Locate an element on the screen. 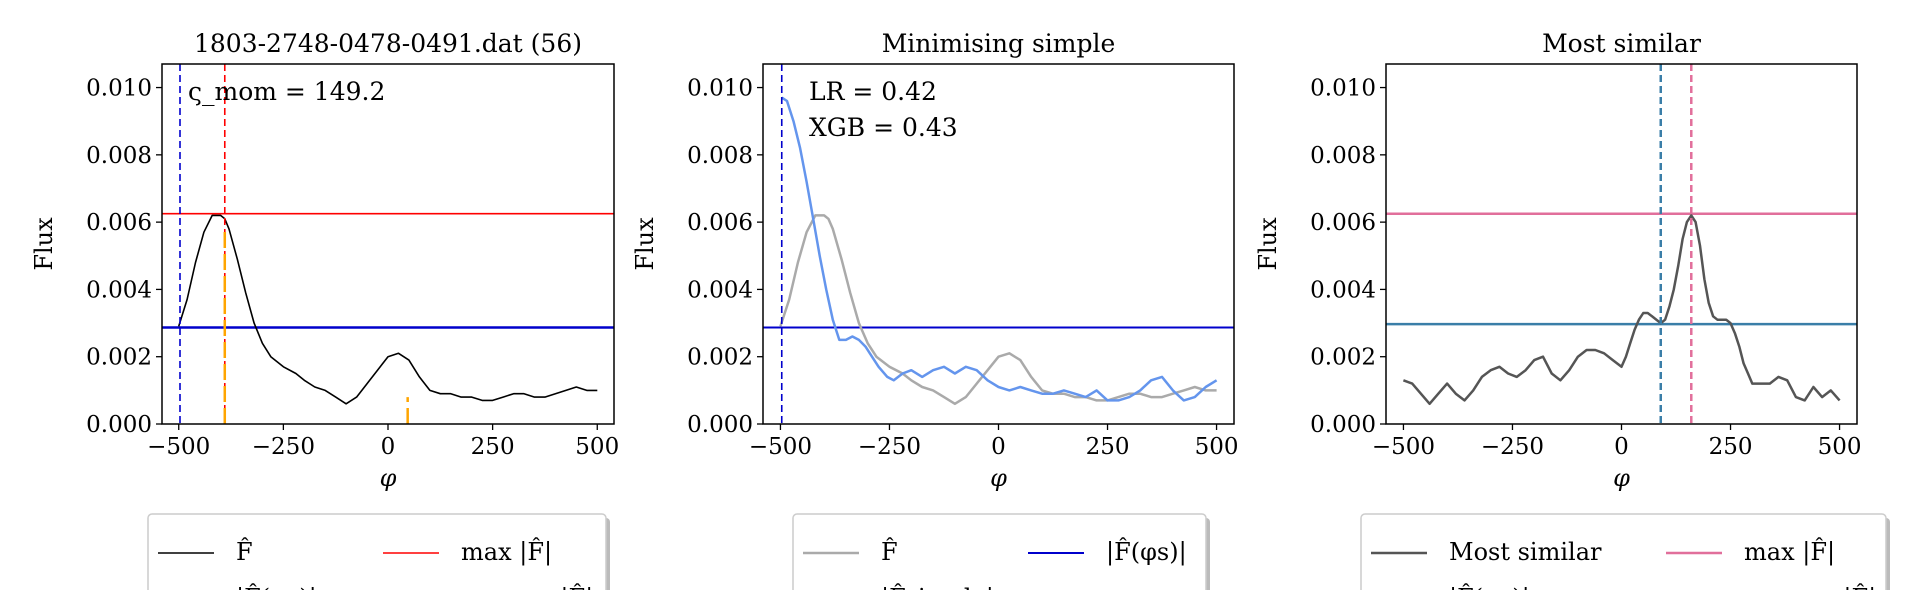  panel-title: 1803-2748-0478-0491.dat (56) is located at coordinates (388, 43).